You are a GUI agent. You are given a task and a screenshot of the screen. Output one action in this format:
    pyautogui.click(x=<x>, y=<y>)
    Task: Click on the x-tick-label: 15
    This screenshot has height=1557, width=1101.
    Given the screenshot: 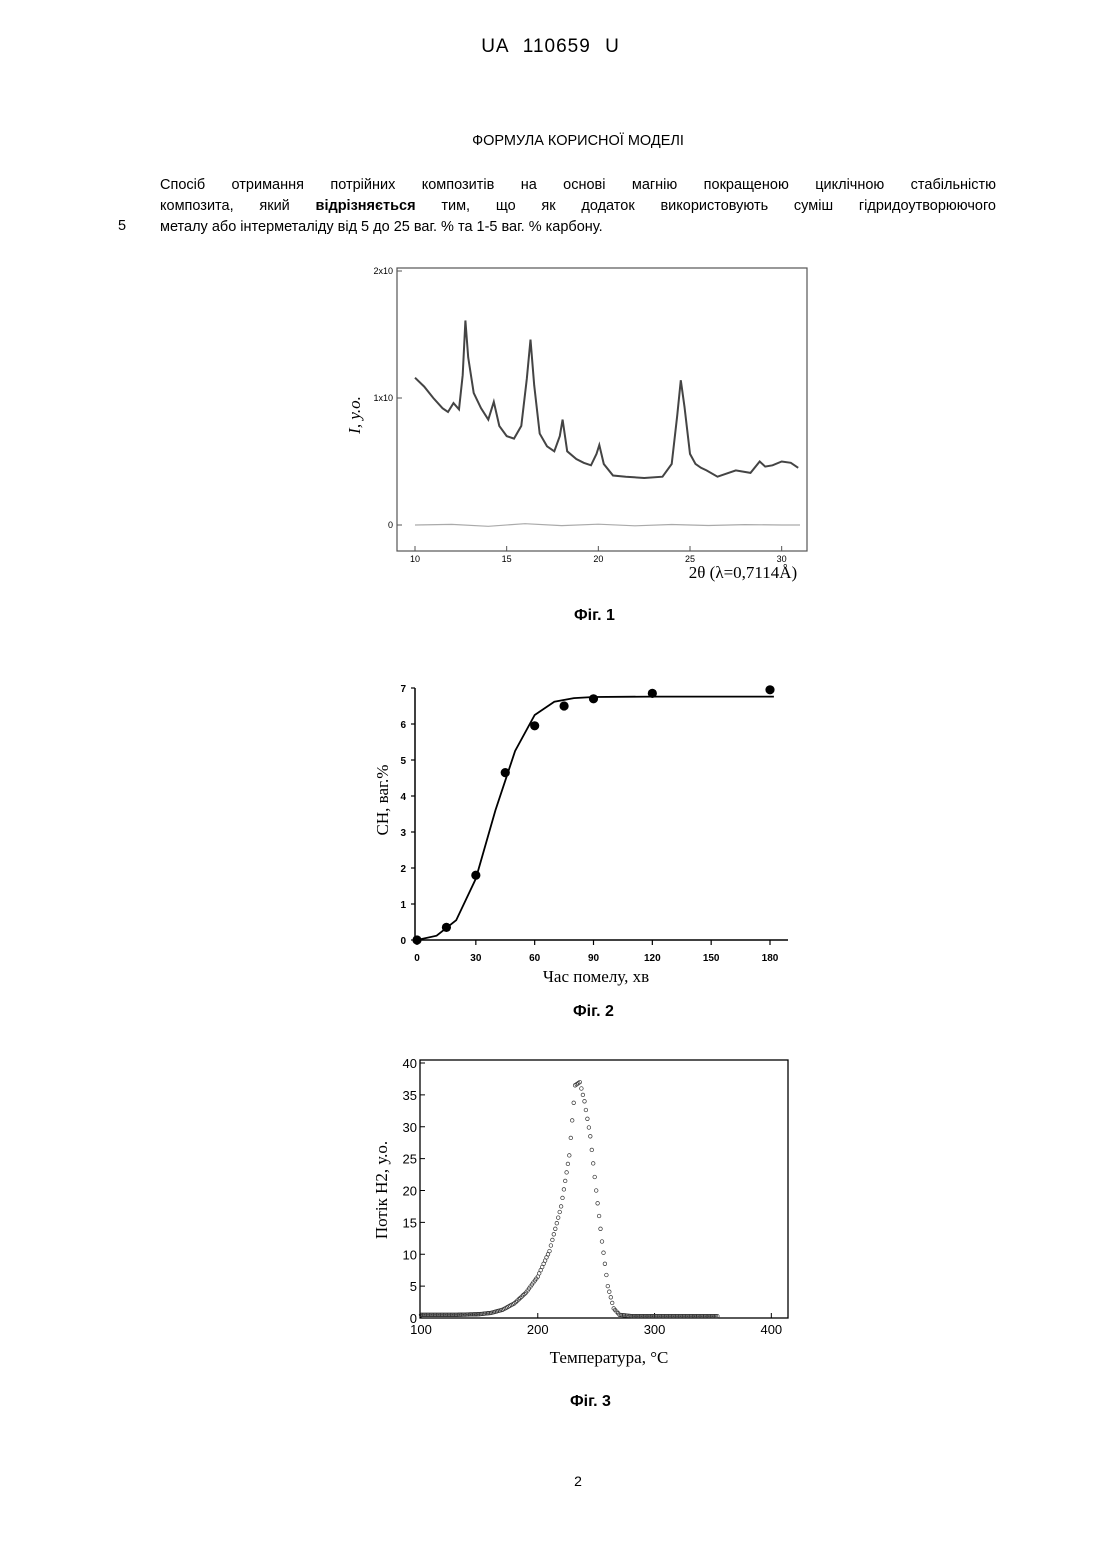 What is the action you would take?
    pyautogui.click(x=507, y=559)
    